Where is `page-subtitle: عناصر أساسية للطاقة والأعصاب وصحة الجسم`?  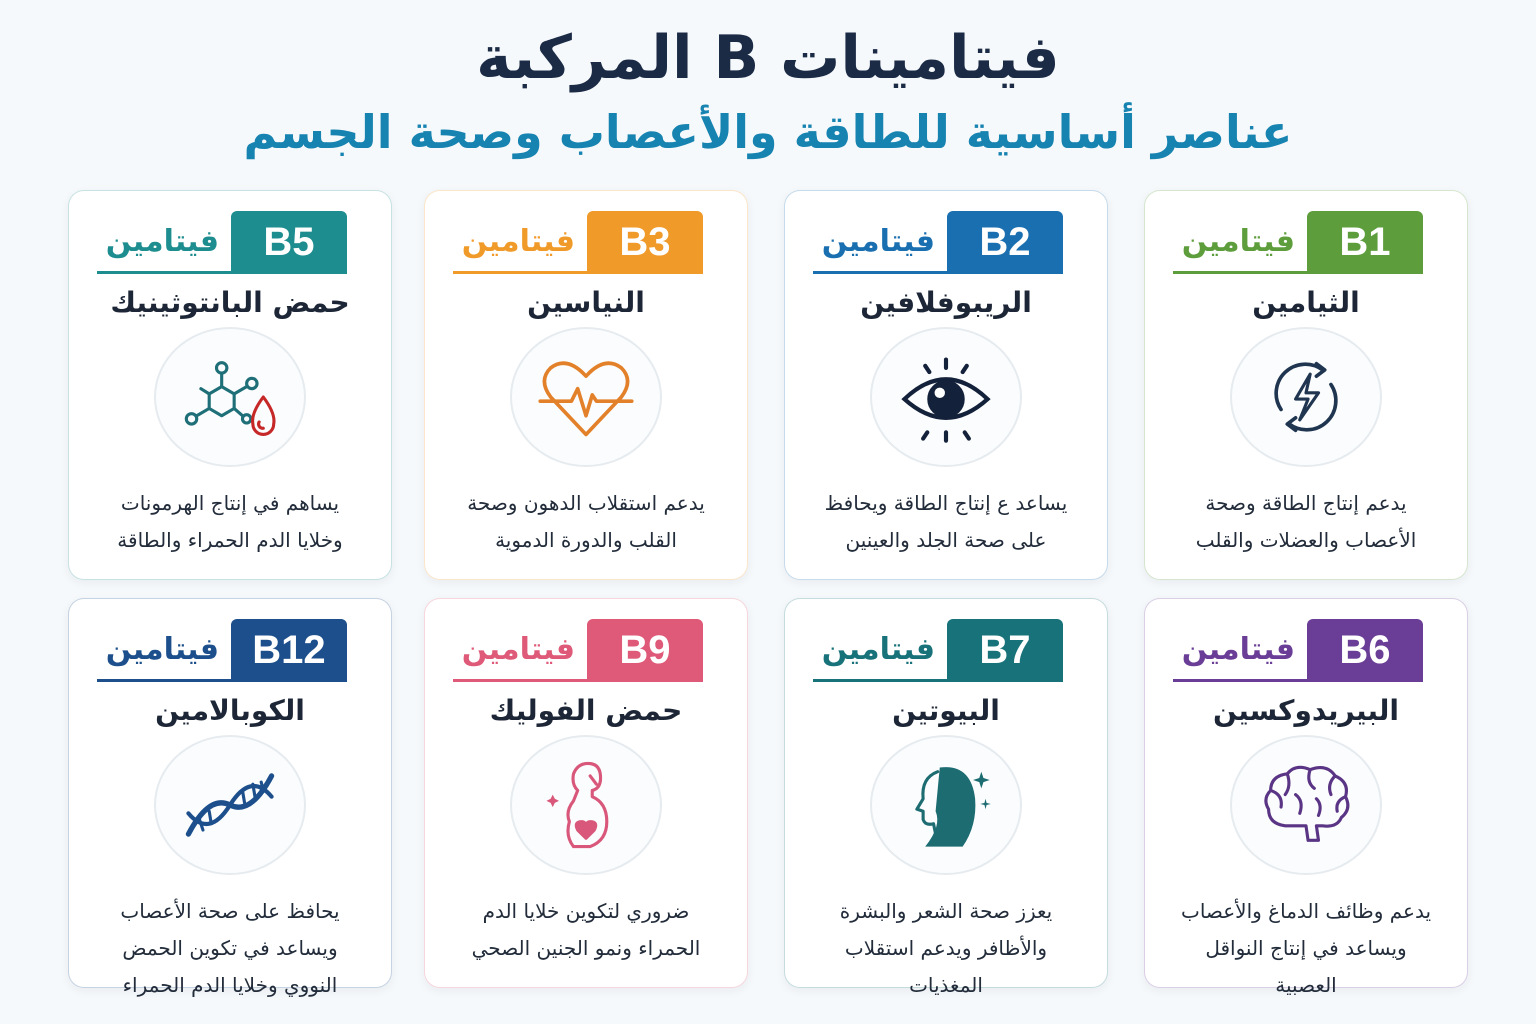
page-subtitle: عناصر أساسية للطاقة والأعصاب وصحة الجسم is located at coordinates (768, 132).